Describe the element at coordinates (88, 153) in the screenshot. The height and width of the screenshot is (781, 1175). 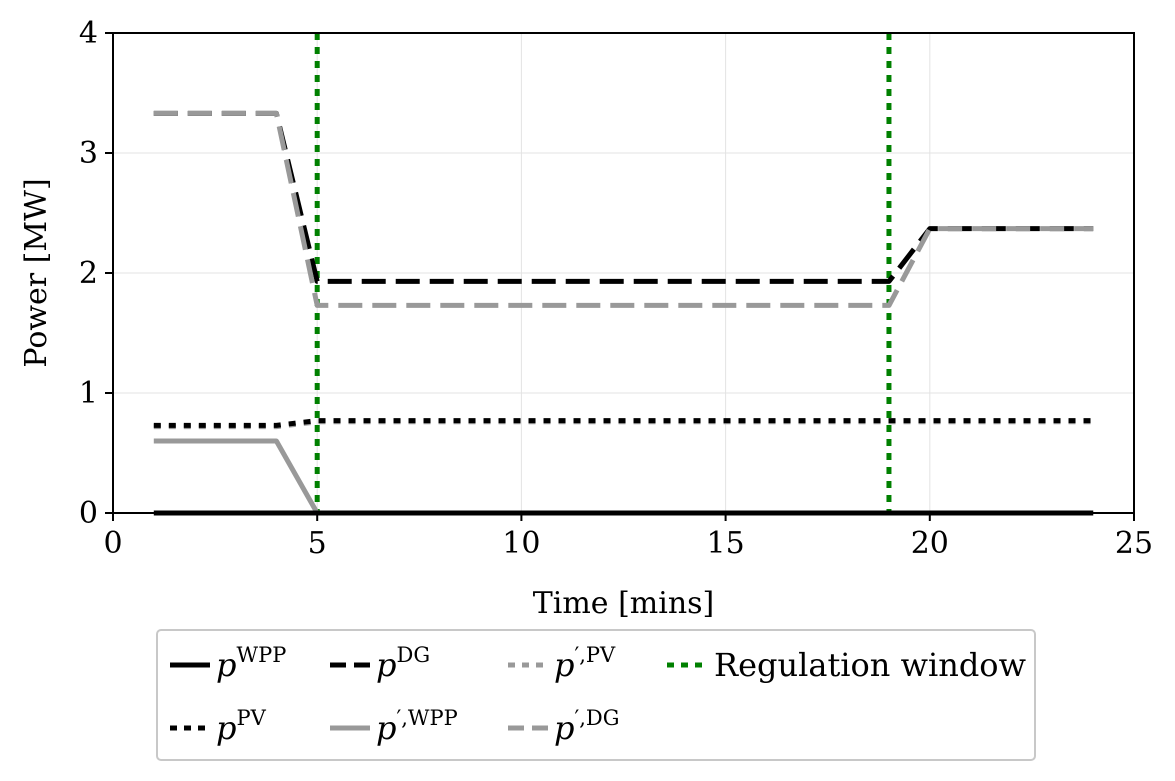
I see `y-tick-label: 3` at that location.